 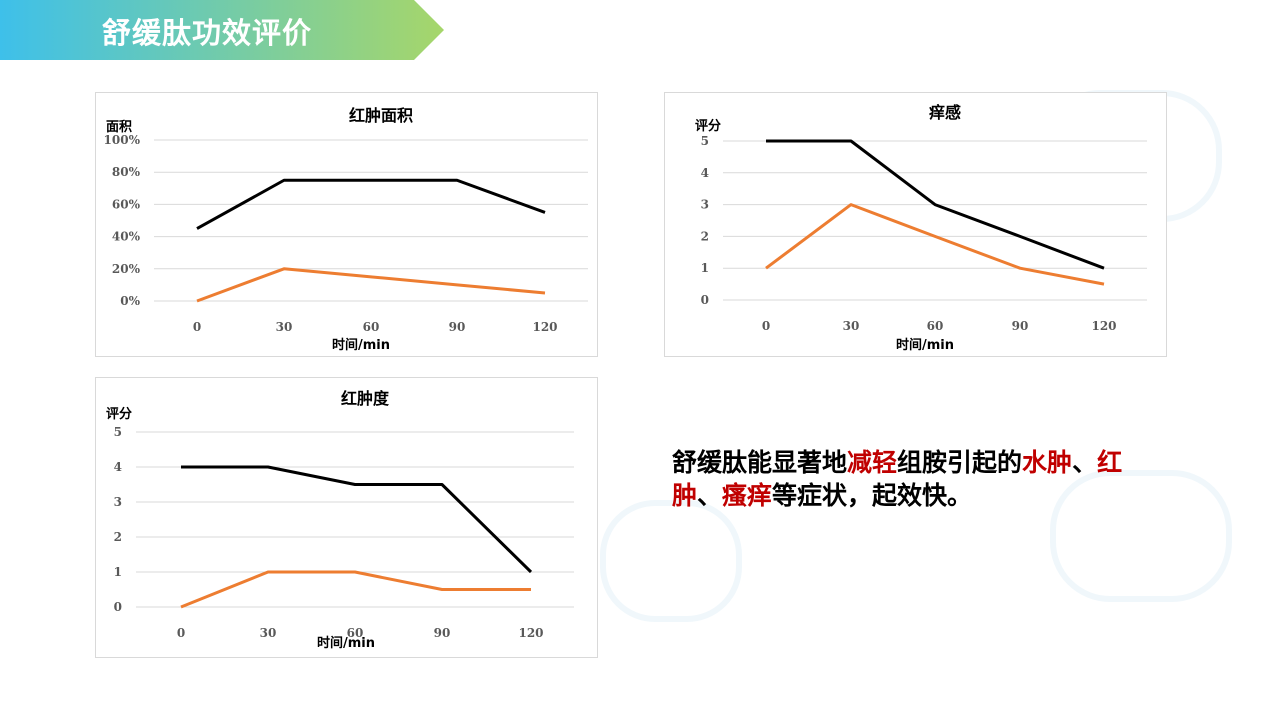 What do you see at coordinates (365, 398) in the screenshot?
I see `chart-title: 红肿度` at bounding box center [365, 398].